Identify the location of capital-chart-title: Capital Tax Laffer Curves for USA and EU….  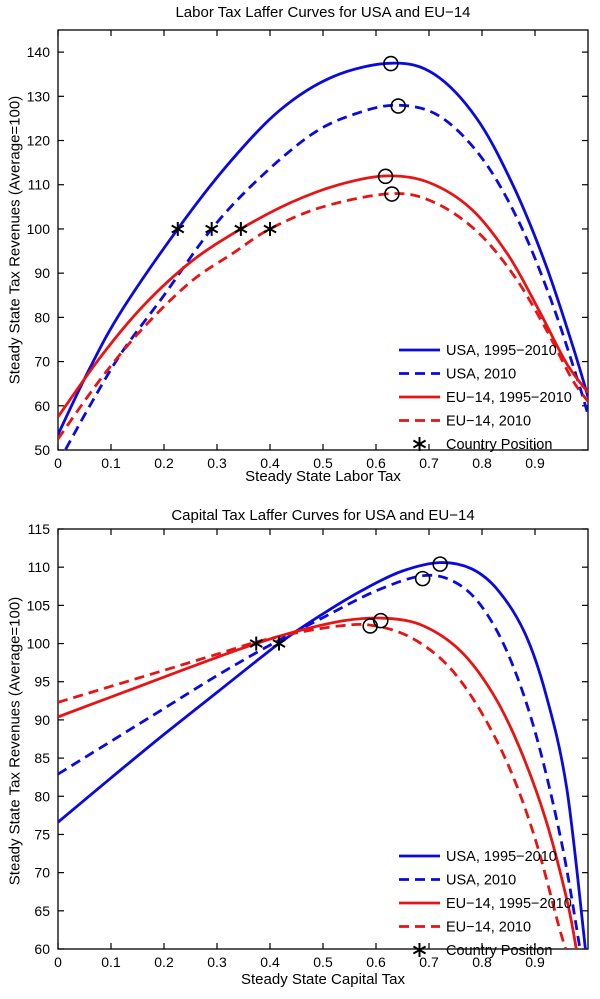
(323, 515).